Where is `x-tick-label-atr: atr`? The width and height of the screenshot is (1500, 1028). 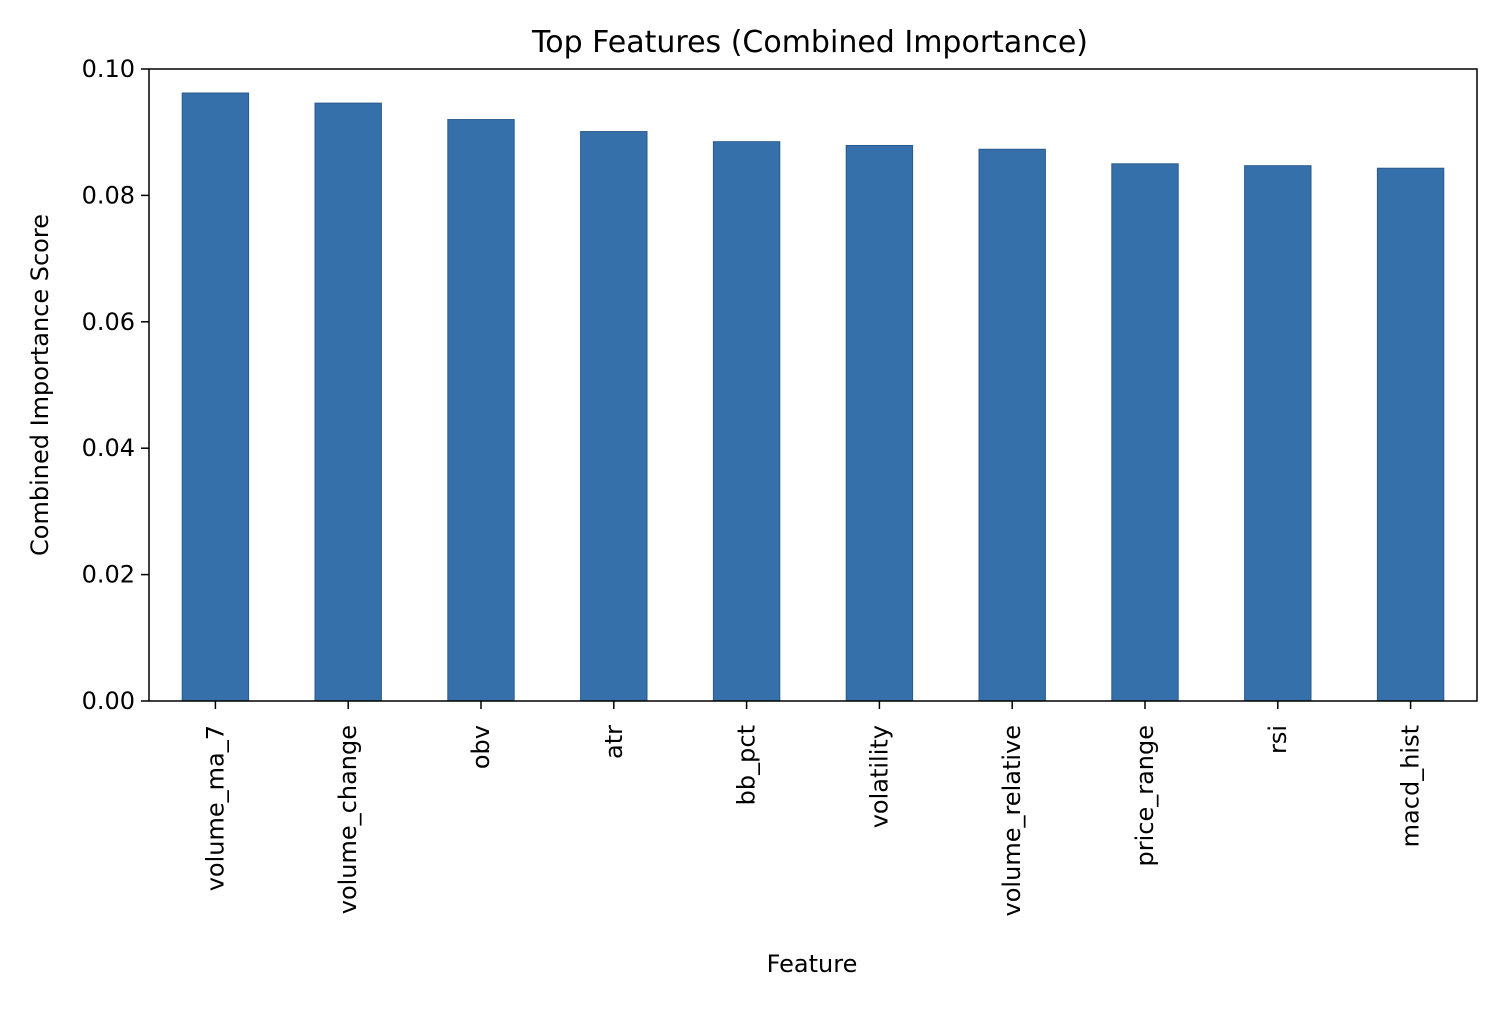 x-tick-label-atr: atr is located at coordinates (614, 742).